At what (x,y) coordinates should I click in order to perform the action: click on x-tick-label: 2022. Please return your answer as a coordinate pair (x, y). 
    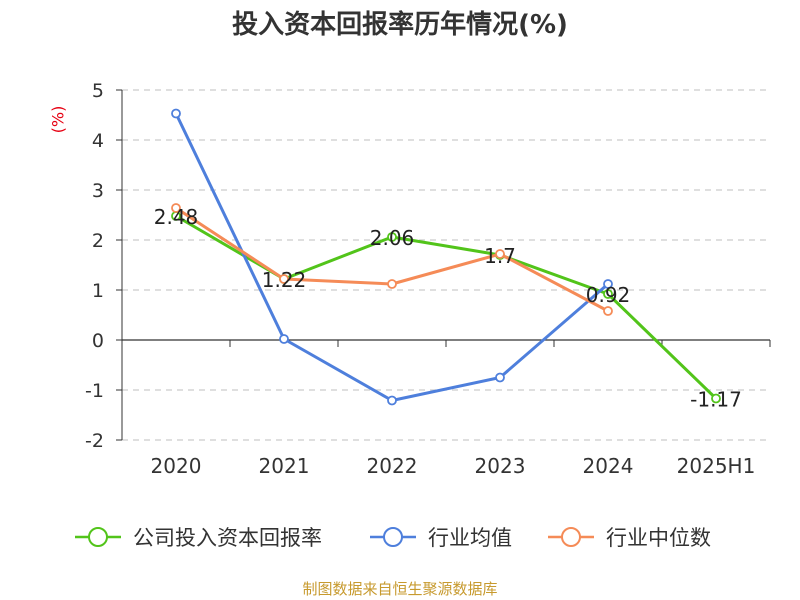
    Looking at the image, I should click on (392, 466).